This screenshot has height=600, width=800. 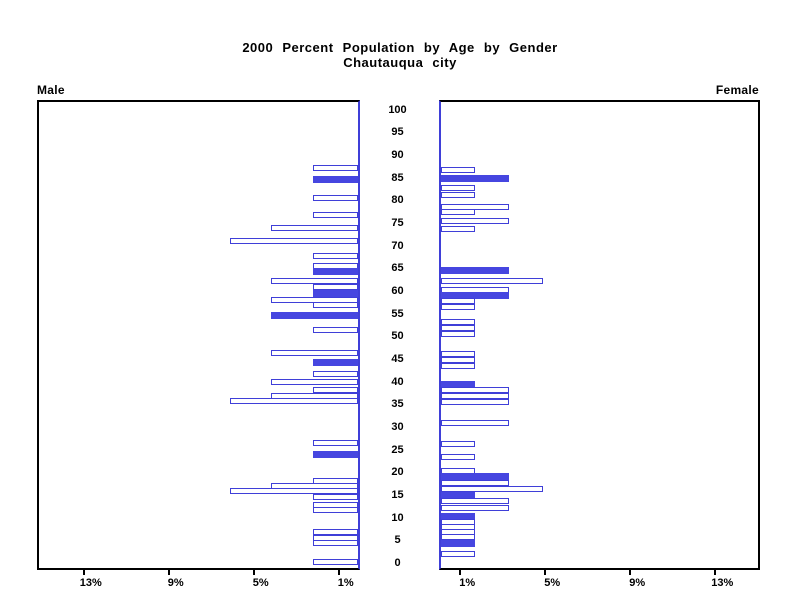 What do you see at coordinates (397, 563) in the screenshot?
I see `age-tick-label: 0` at bounding box center [397, 563].